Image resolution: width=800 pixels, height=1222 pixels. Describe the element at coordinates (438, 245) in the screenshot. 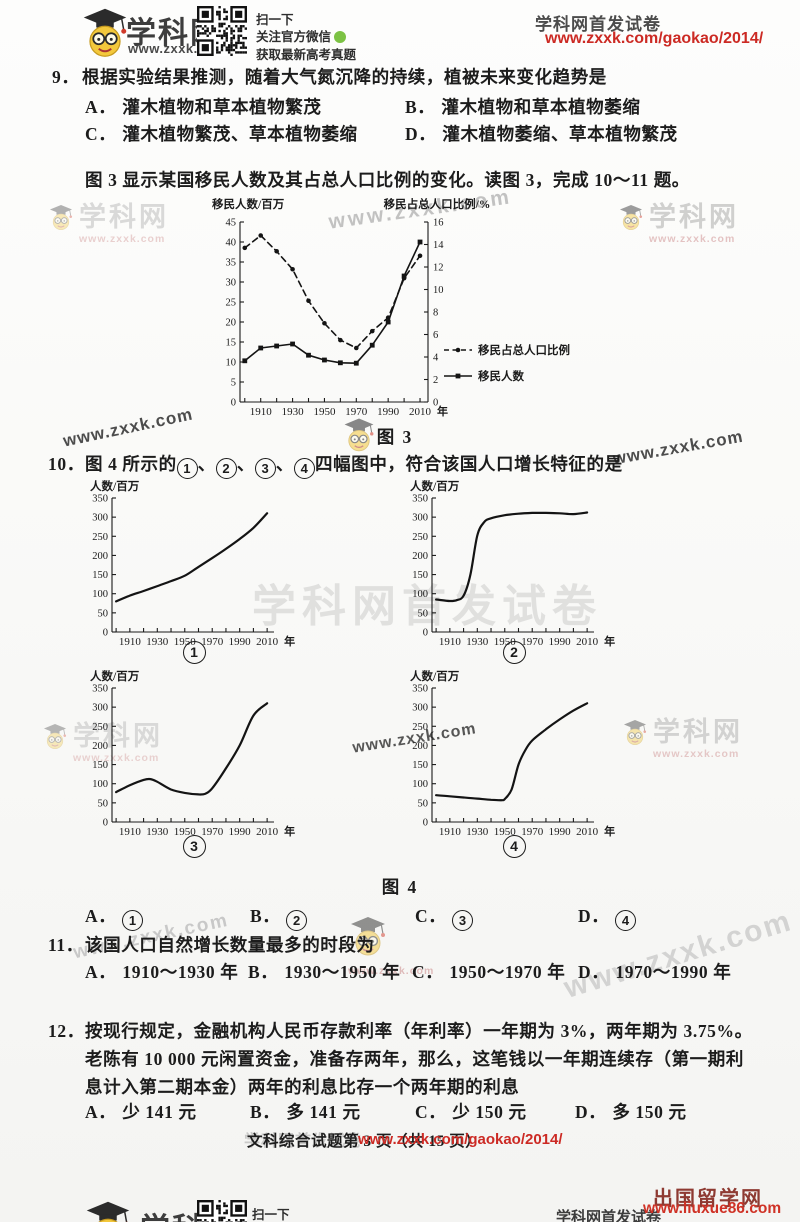

I see `svg-text: 14` at that location.